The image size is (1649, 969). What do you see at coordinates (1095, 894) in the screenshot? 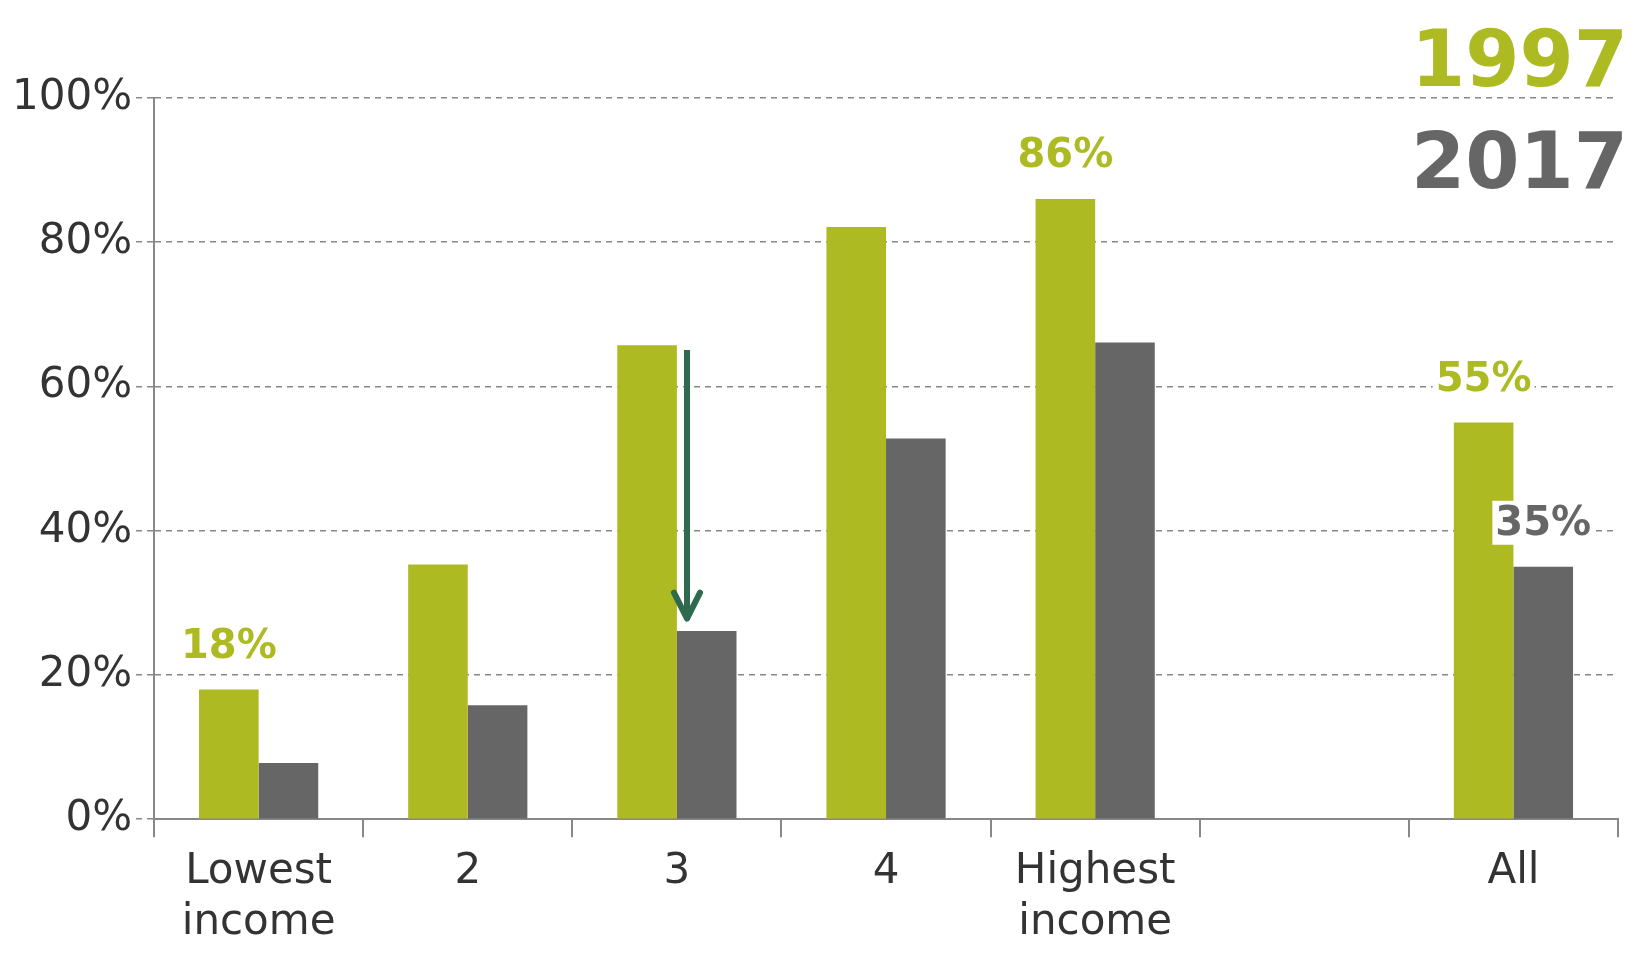
I see `x-tick-label: Highest income` at bounding box center [1095, 894].